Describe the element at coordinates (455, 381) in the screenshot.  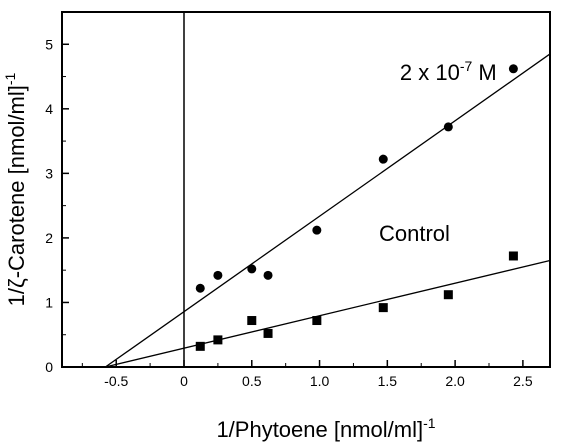
I see `x-tick-label: 2.0` at that location.